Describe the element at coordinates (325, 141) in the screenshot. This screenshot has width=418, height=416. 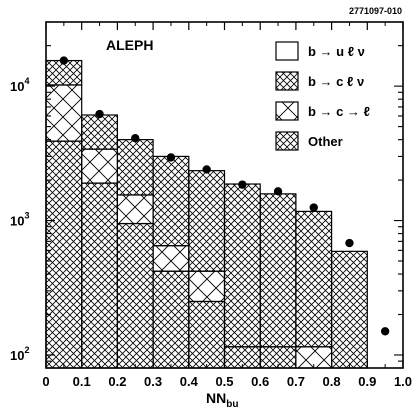
I see `legend-label: Other` at that location.